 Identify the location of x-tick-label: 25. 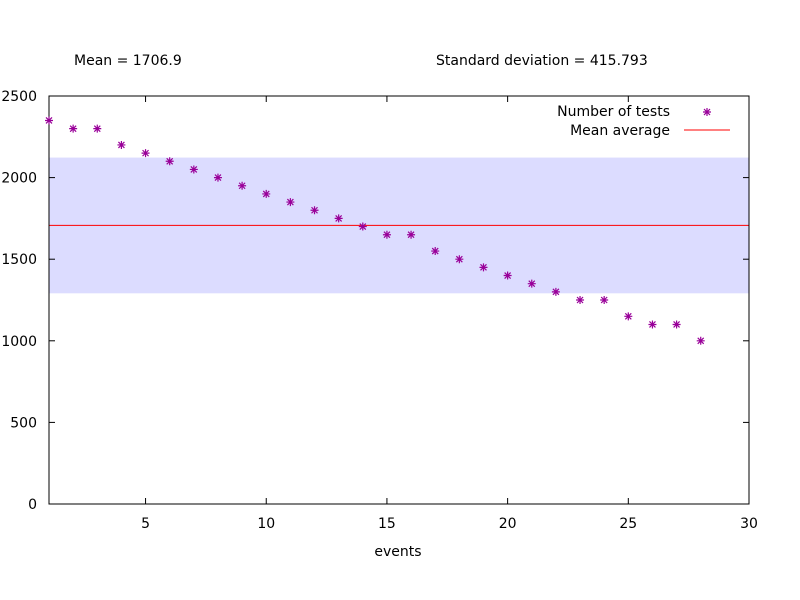
(628, 524).